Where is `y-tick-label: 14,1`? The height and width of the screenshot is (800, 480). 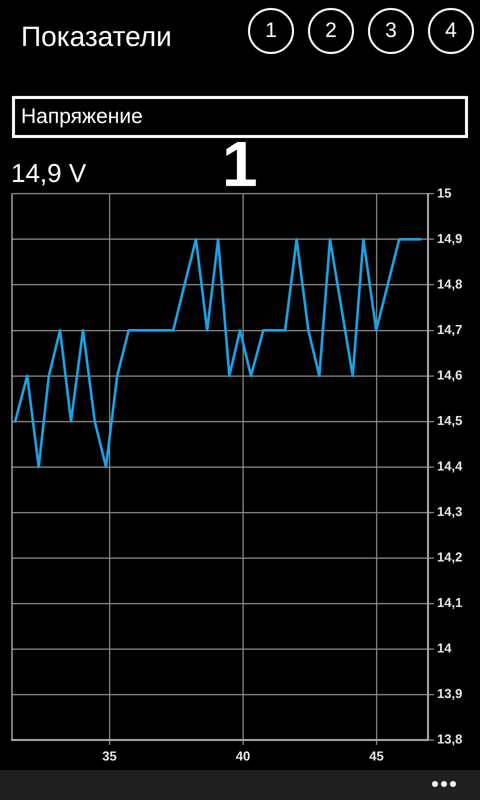 y-tick-label: 14,1 is located at coordinates (449, 602).